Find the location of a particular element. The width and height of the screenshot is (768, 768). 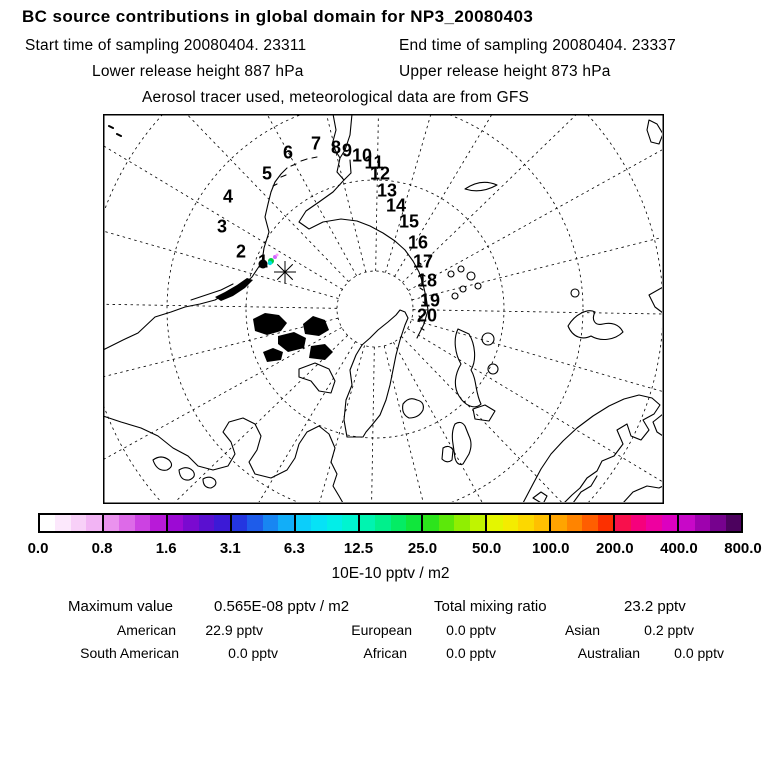

trajectory-point-label: 7 is located at coordinates (316, 144).